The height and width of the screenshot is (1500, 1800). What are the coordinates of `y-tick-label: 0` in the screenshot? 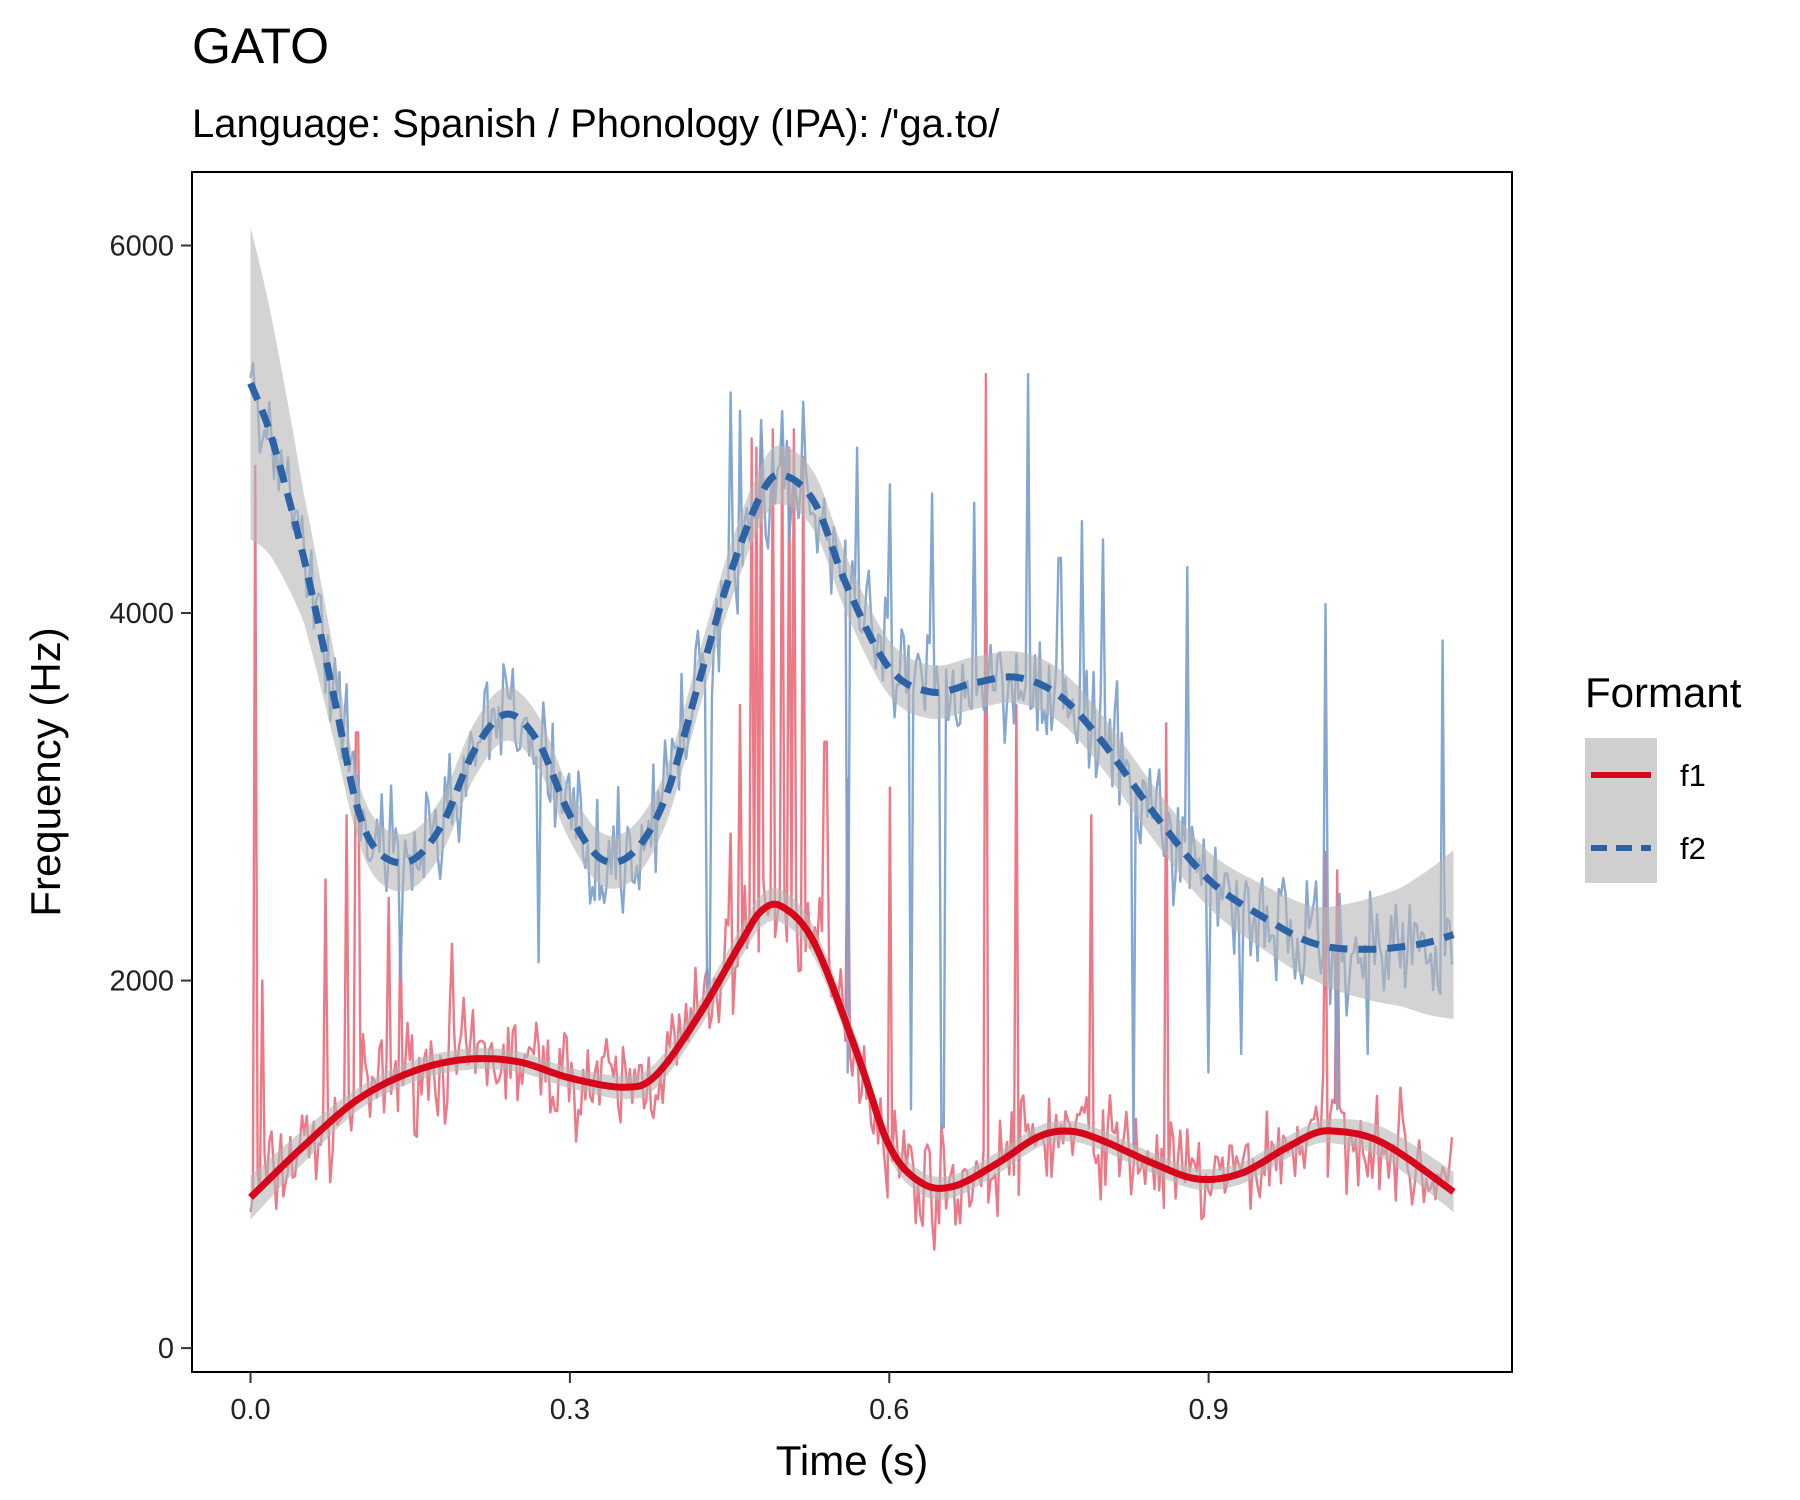 It's located at (166, 1349).